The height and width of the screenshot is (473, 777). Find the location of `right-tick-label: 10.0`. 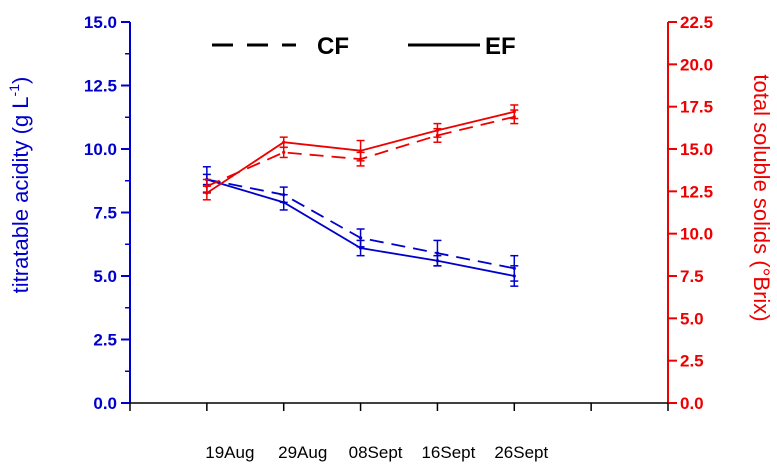

right-tick-label: 10.0 is located at coordinates (696, 234).